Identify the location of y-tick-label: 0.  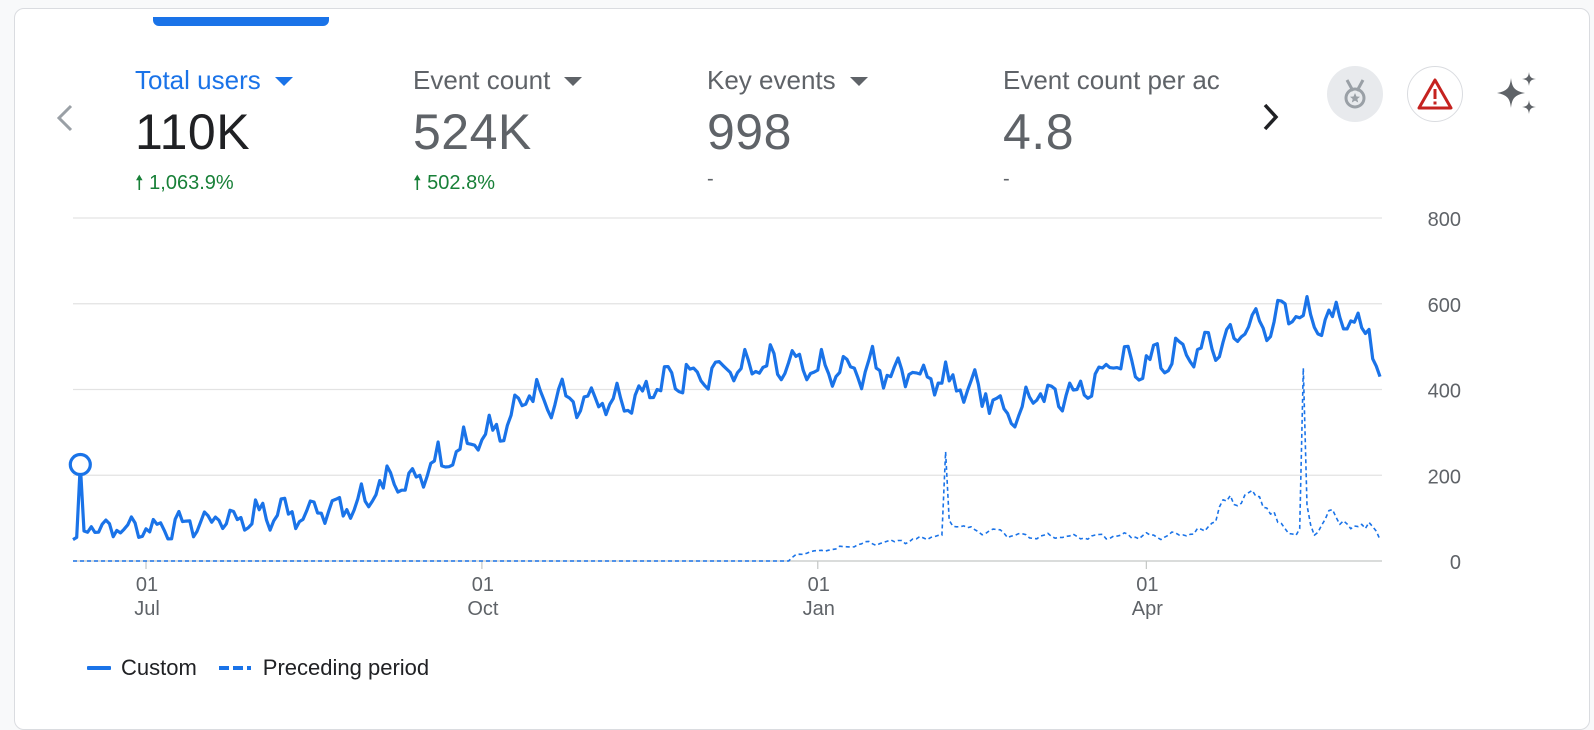
(1455, 563).